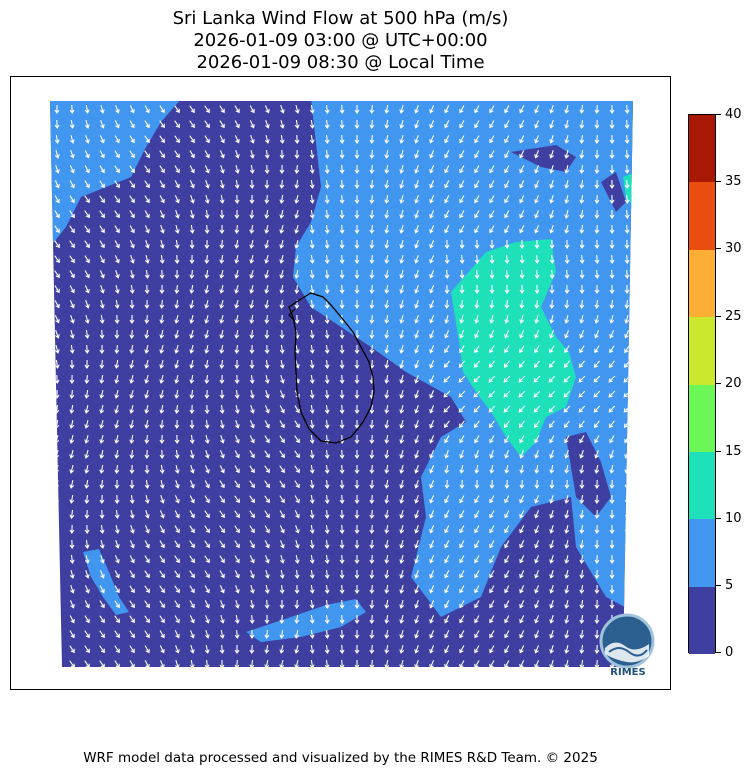  What do you see at coordinates (702, 418) in the screenshot?
I see `colorbar-segment` at bounding box center [702, 418].